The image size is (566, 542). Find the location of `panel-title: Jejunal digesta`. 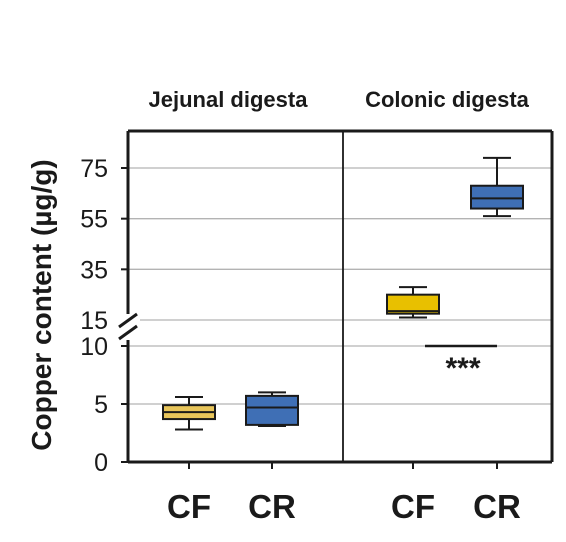

panel-title: Jejunal digesta is located at coordinates (229, 99).